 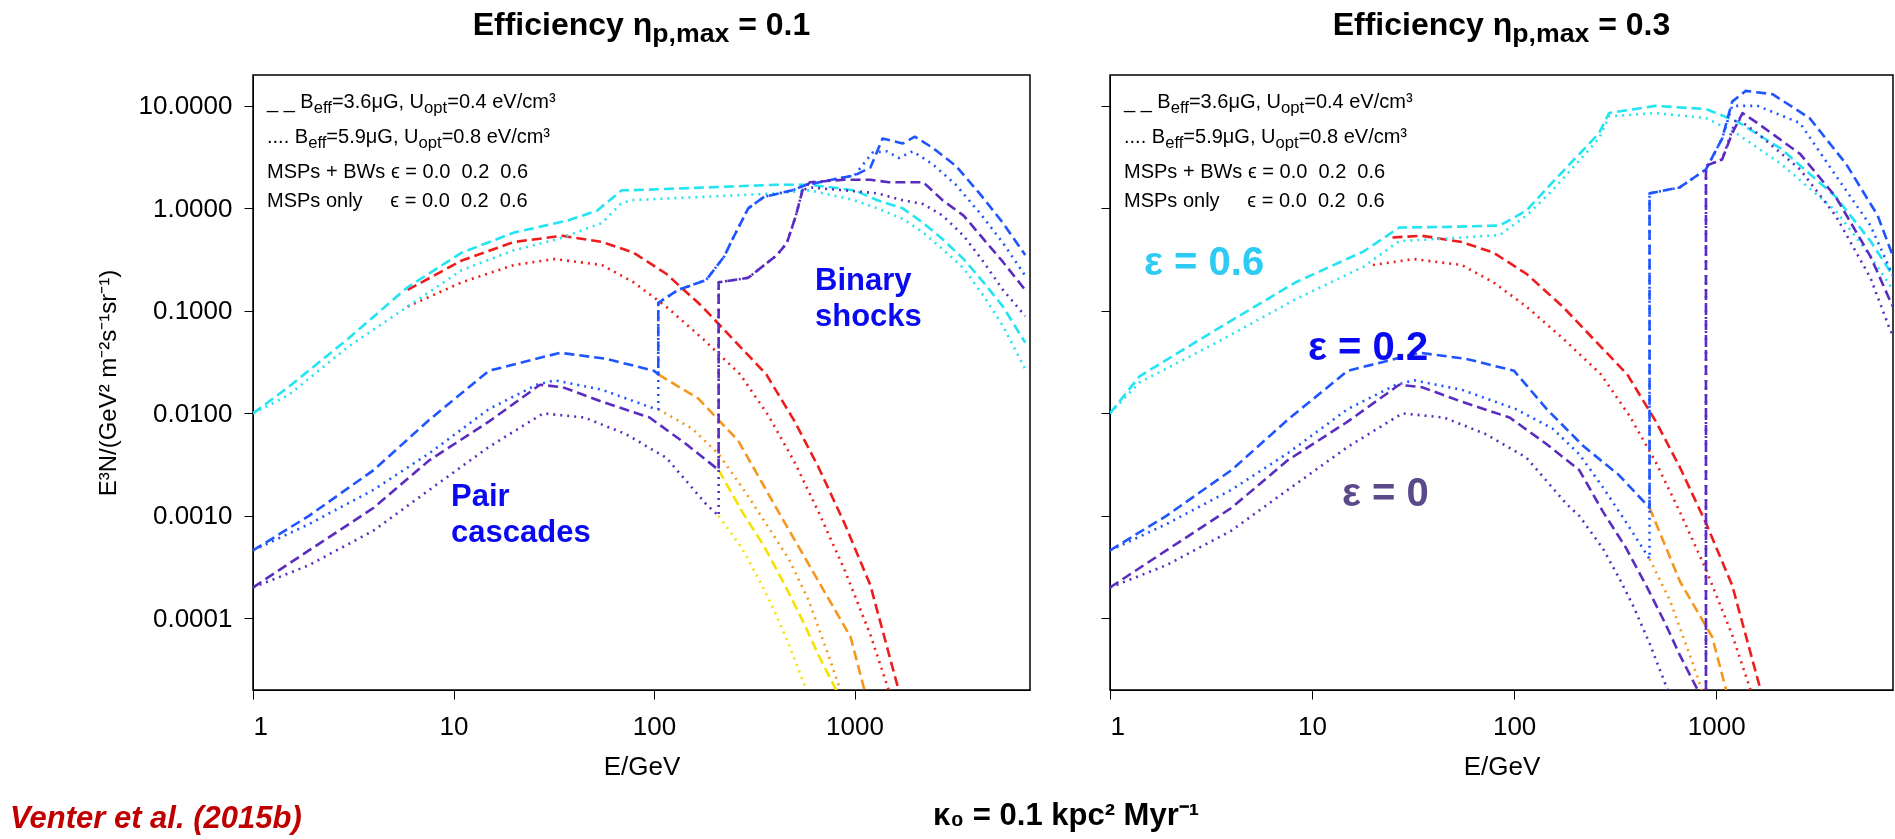 What do you see at coordinates (1369, 346) in the screenshot?
I see `annotation: ε = 0.2` at bounding box center [1369, 346].